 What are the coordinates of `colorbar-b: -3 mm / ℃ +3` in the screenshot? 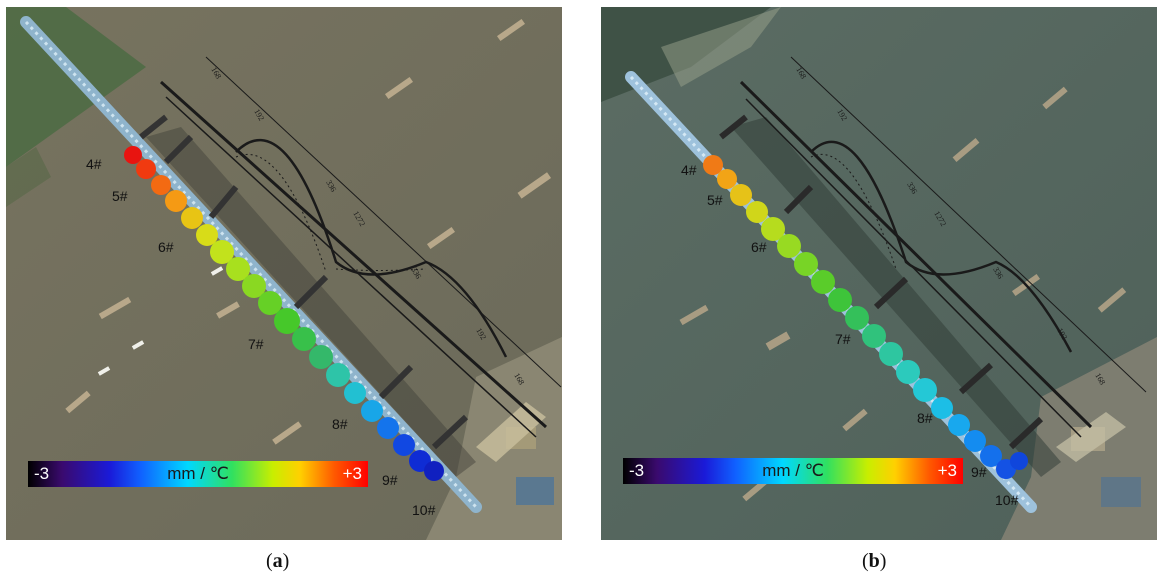 It's located at (793, 471).